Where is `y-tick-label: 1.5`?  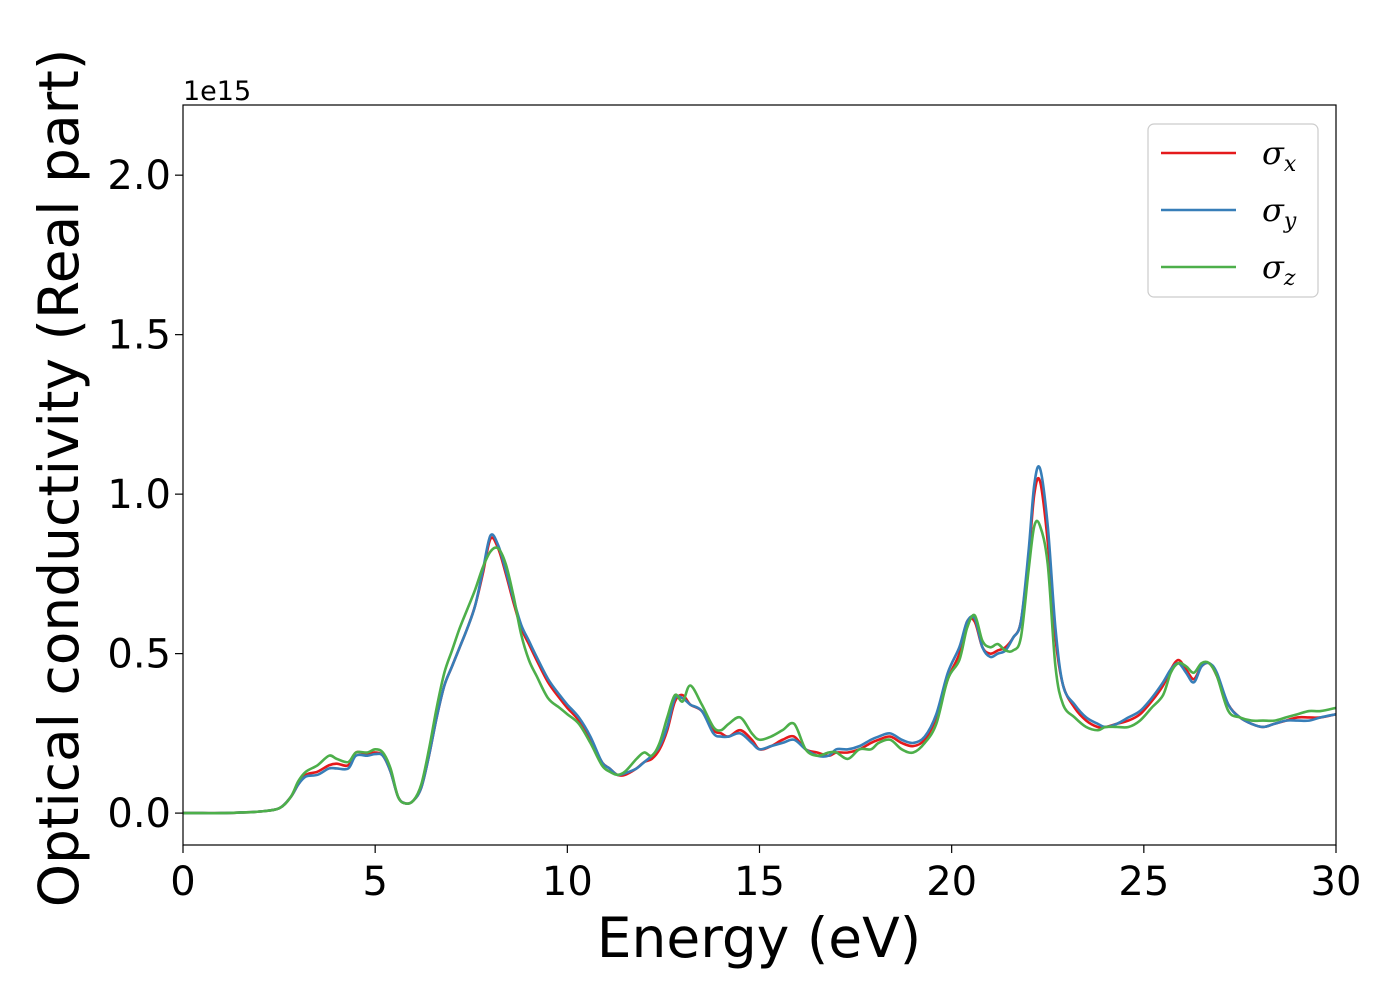
y-tick-label: 1.5 is located at coordinates (139, 336).